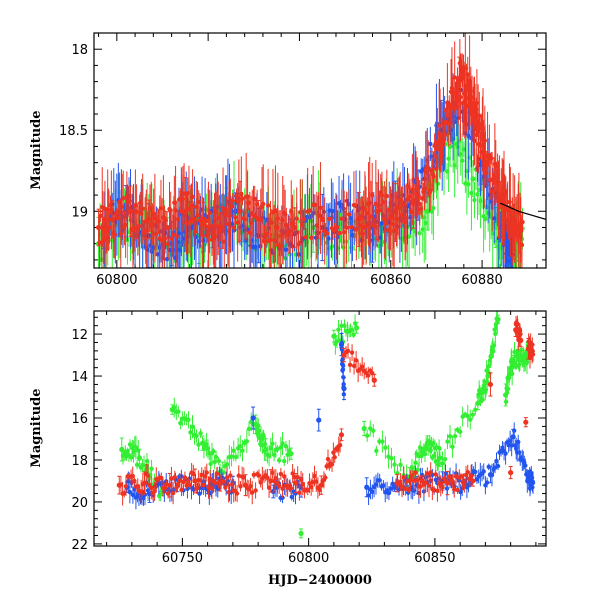  Describe the element at coordinates (36, 149) in the screenshot. I see `top-panel-y-axis-label: Magnitude` at that location.